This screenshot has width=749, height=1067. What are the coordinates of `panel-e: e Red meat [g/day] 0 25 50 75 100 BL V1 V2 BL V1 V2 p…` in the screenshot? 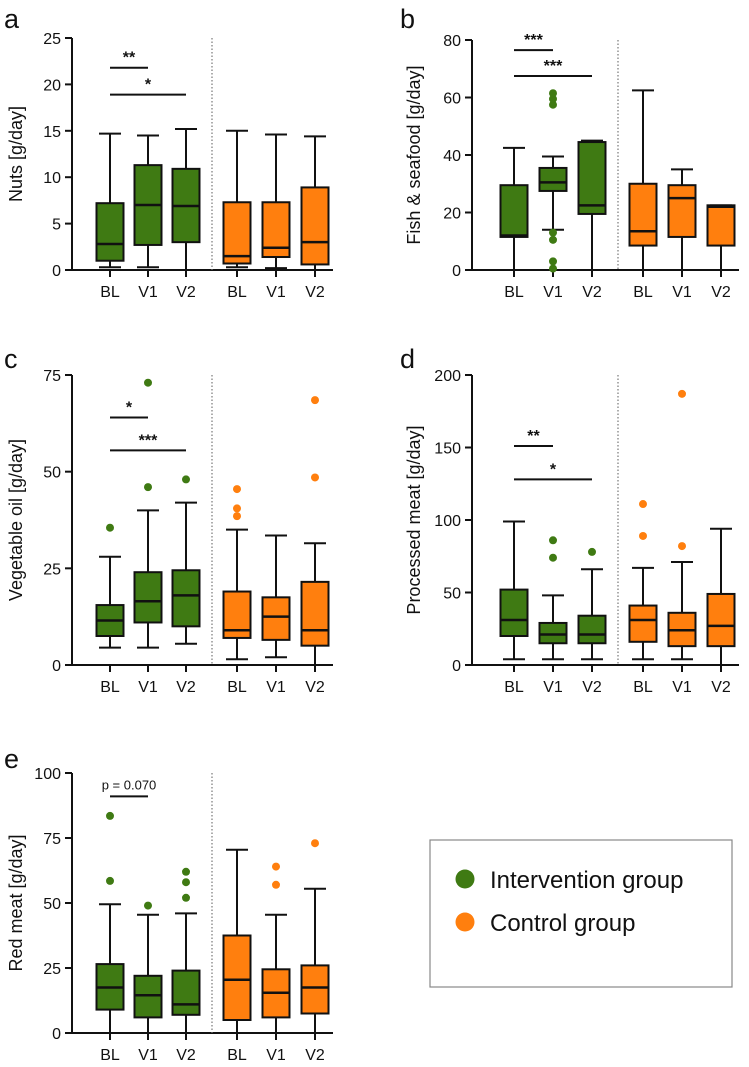 It's located at (168, 904).